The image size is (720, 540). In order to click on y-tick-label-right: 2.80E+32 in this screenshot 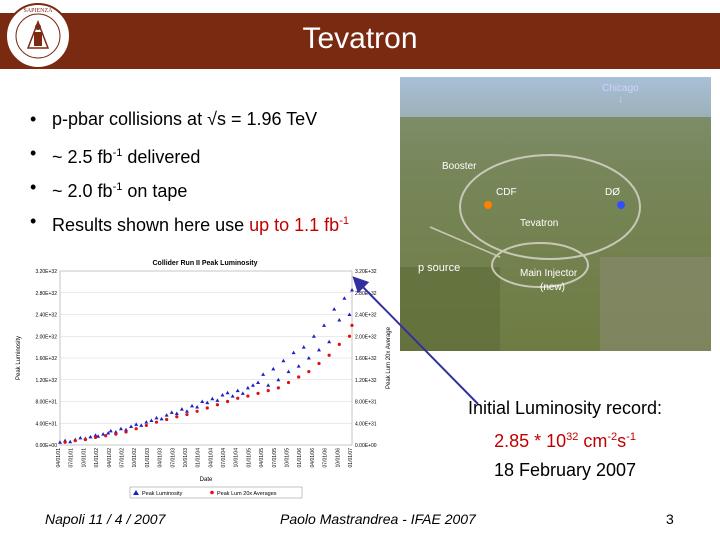, I will do `click(366, 294)`.